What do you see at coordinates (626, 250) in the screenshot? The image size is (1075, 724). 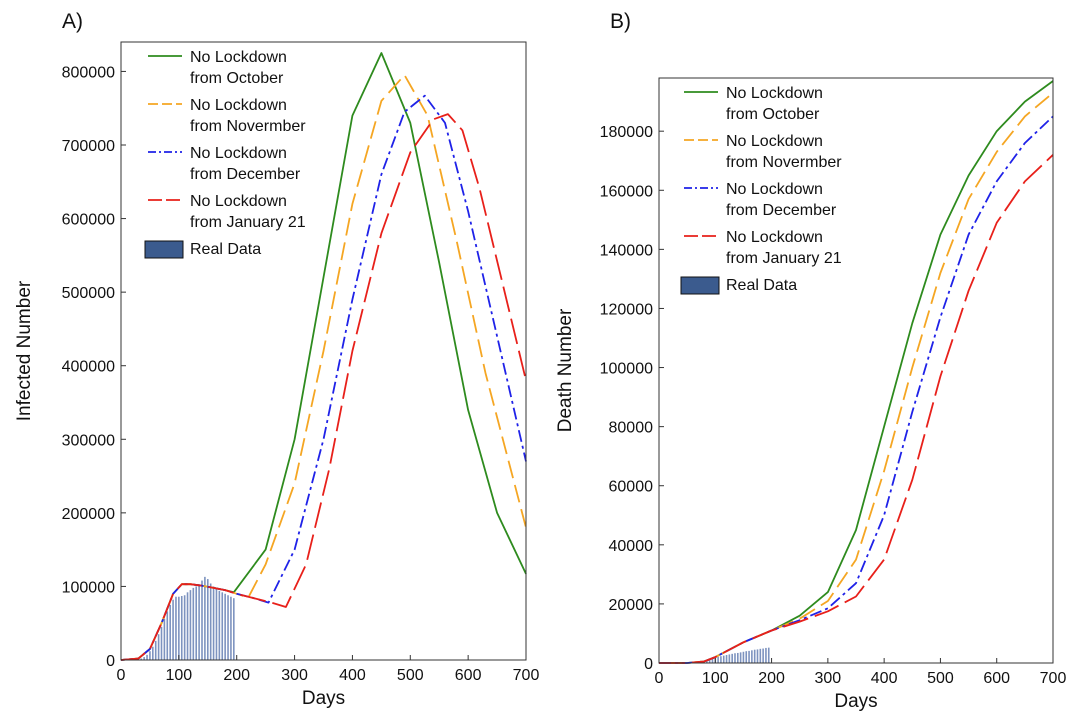 I see `y-tick-label: 140000` at bounding box center [626, 250].